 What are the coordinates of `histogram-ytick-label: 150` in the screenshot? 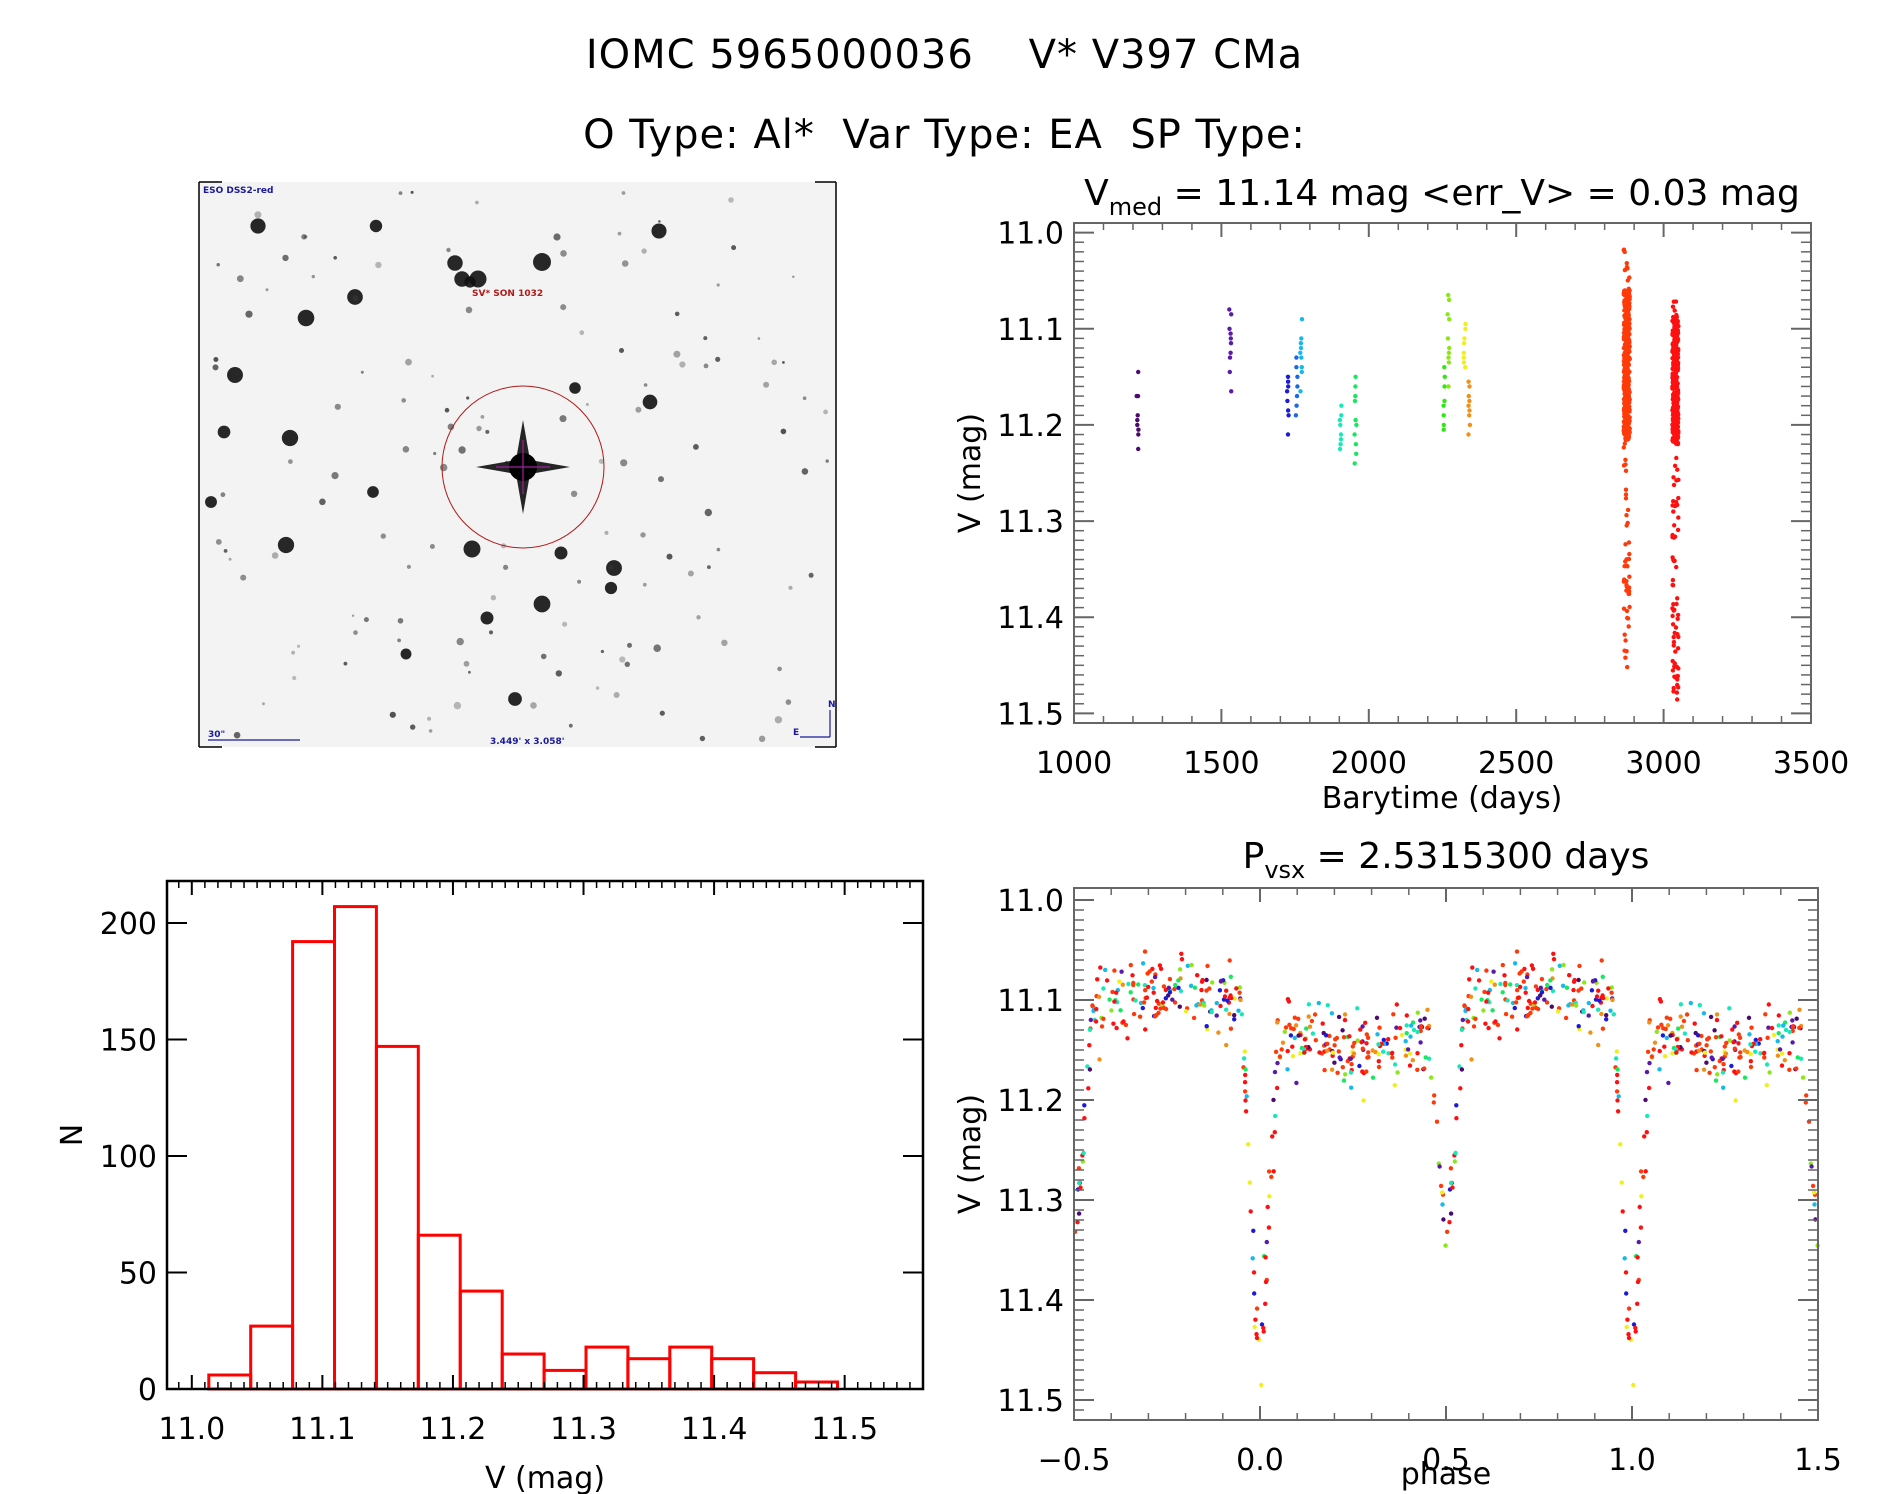 It's located at (128, 1040).